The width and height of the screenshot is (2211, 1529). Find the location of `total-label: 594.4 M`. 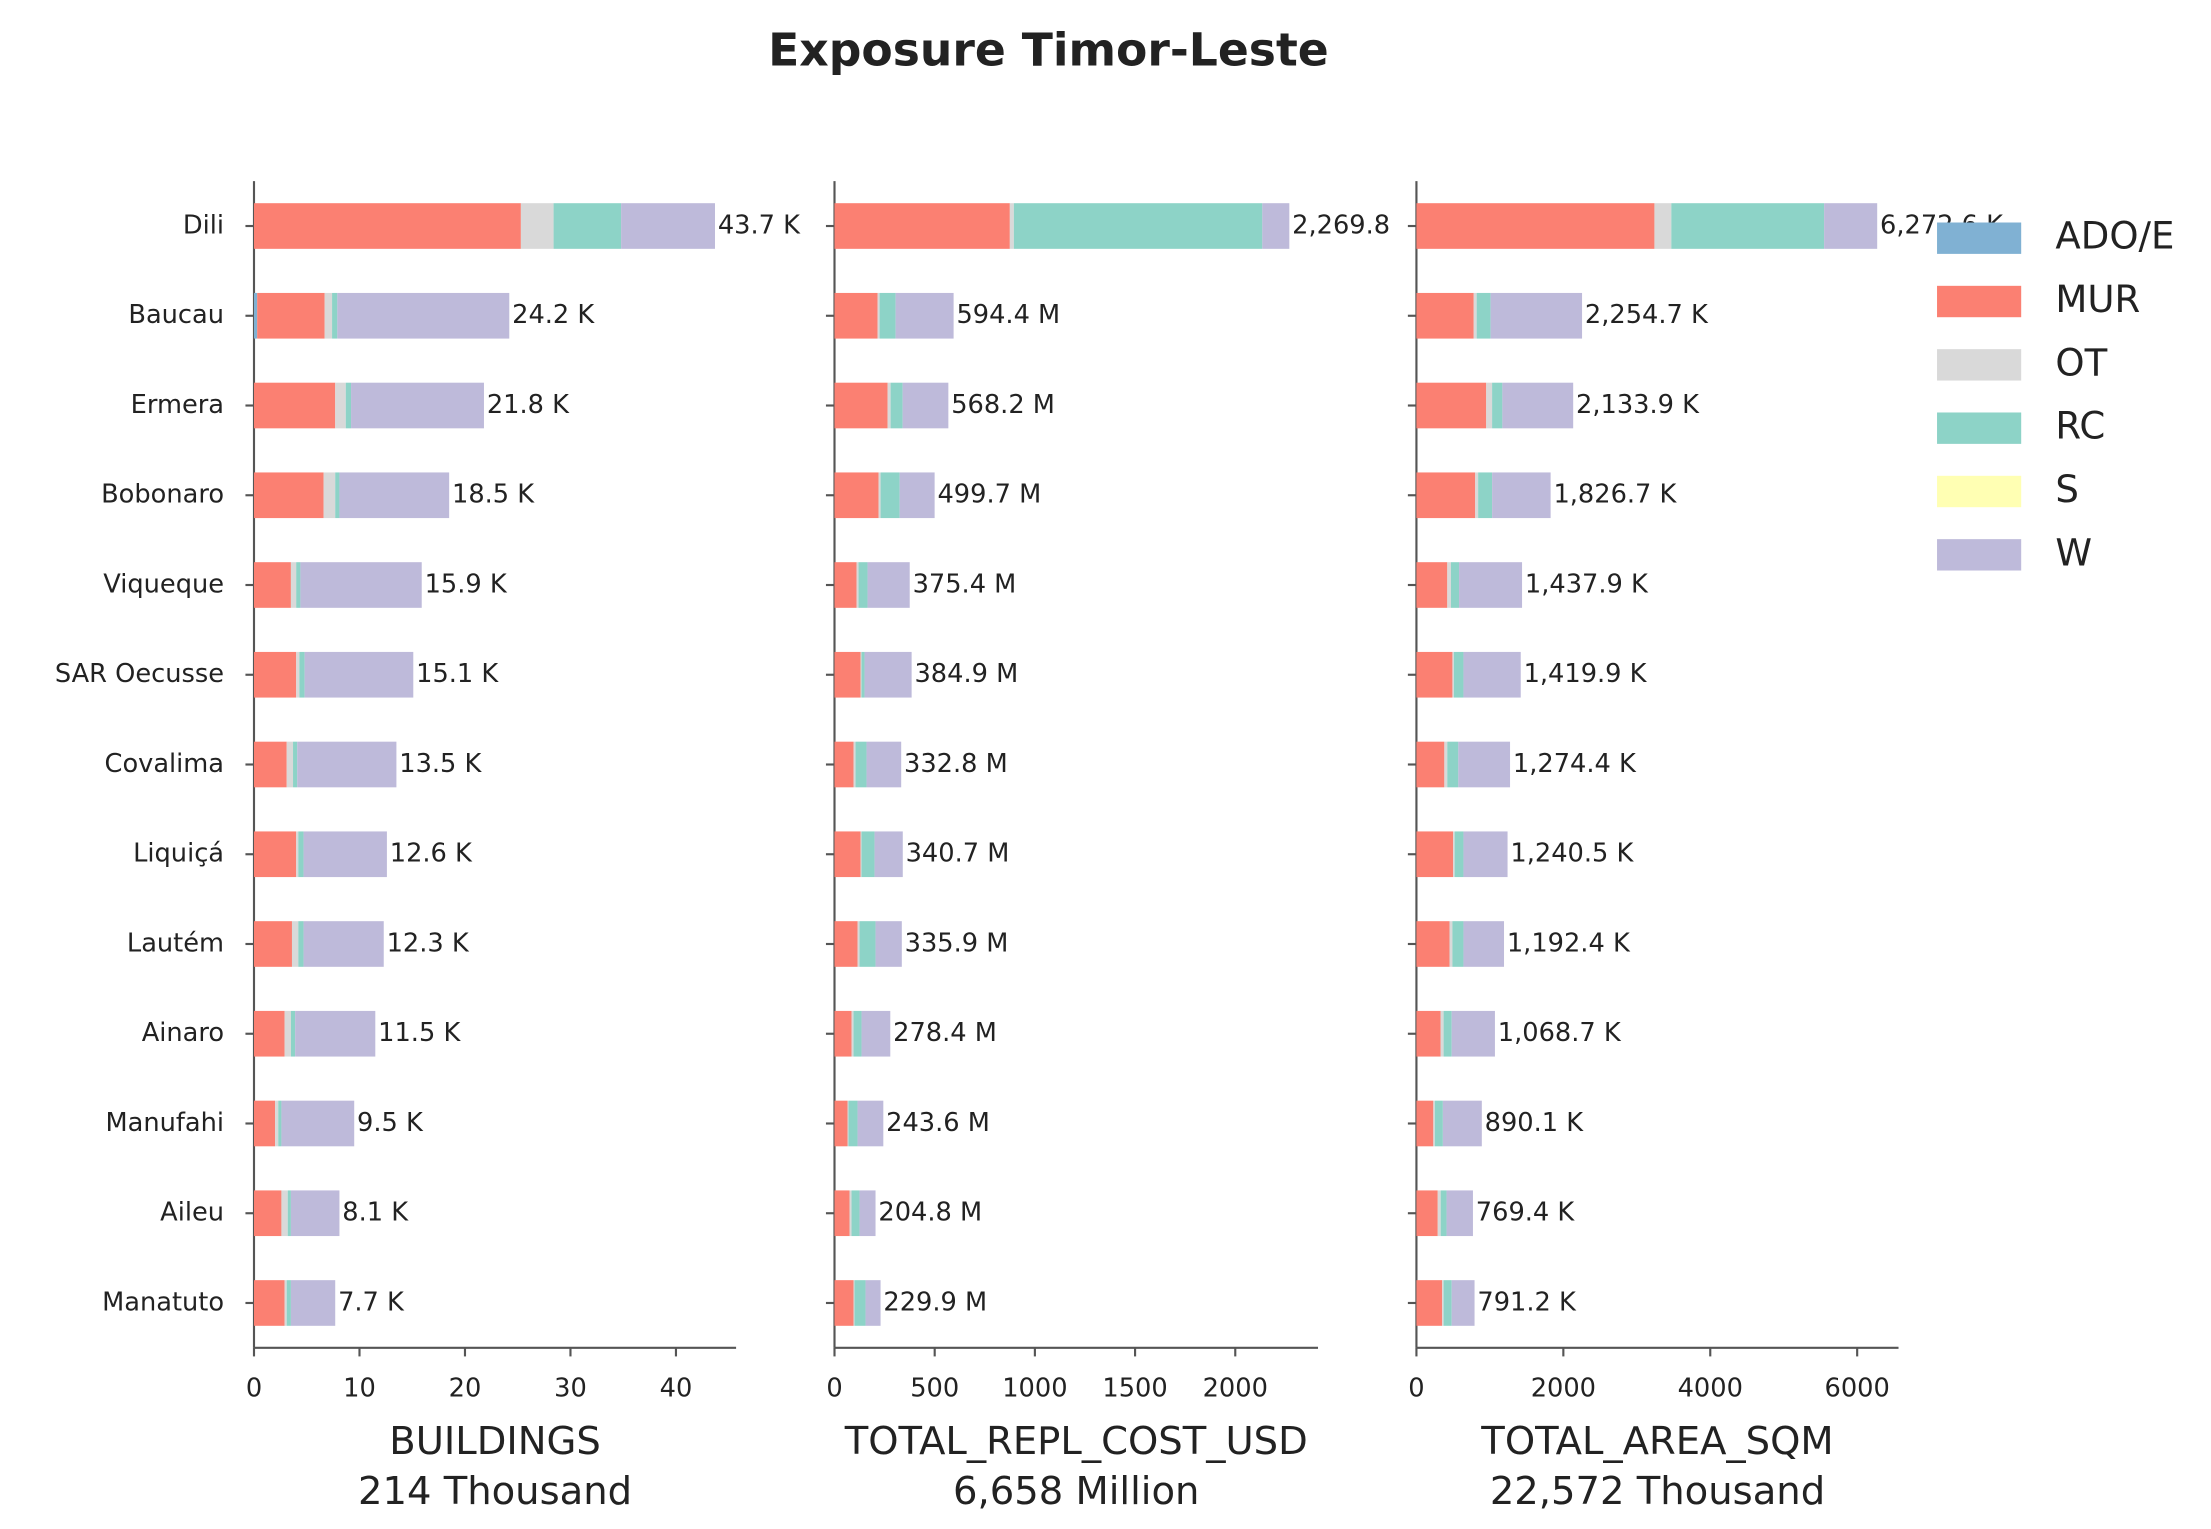

total-label: 594.4 M is located at coordinates (1008, 315).